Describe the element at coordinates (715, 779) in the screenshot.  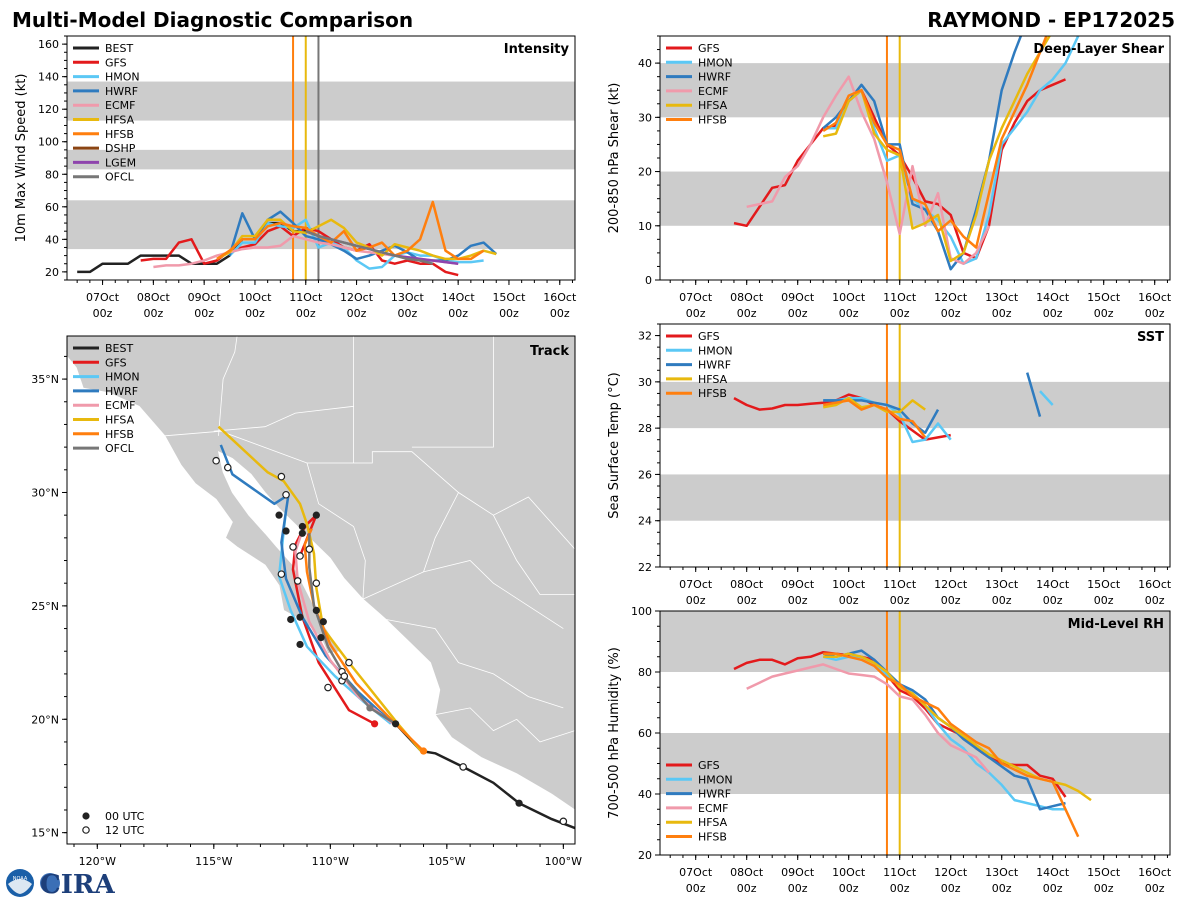
I see `rh-legend-label-hmon: HMON` at that location.